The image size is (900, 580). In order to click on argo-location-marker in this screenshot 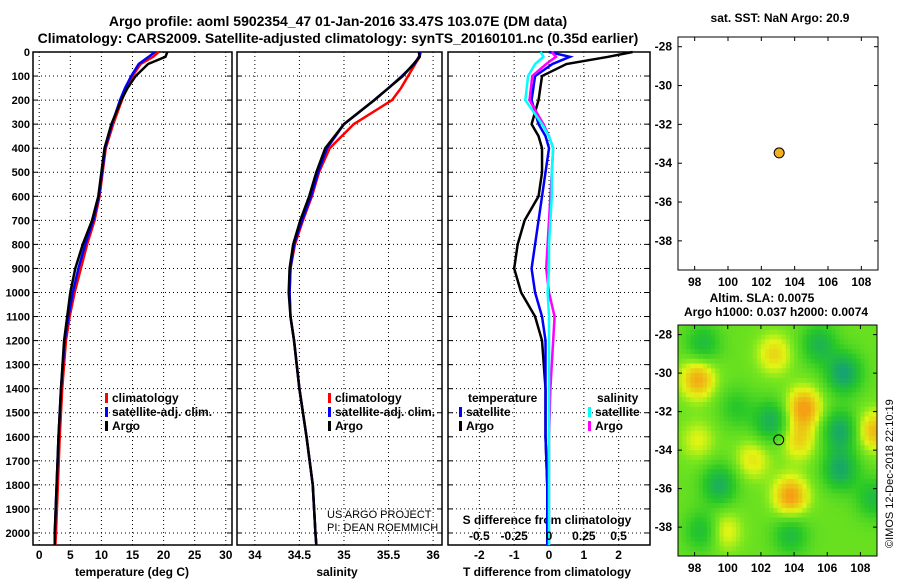, I will do `click(779, 440)`.